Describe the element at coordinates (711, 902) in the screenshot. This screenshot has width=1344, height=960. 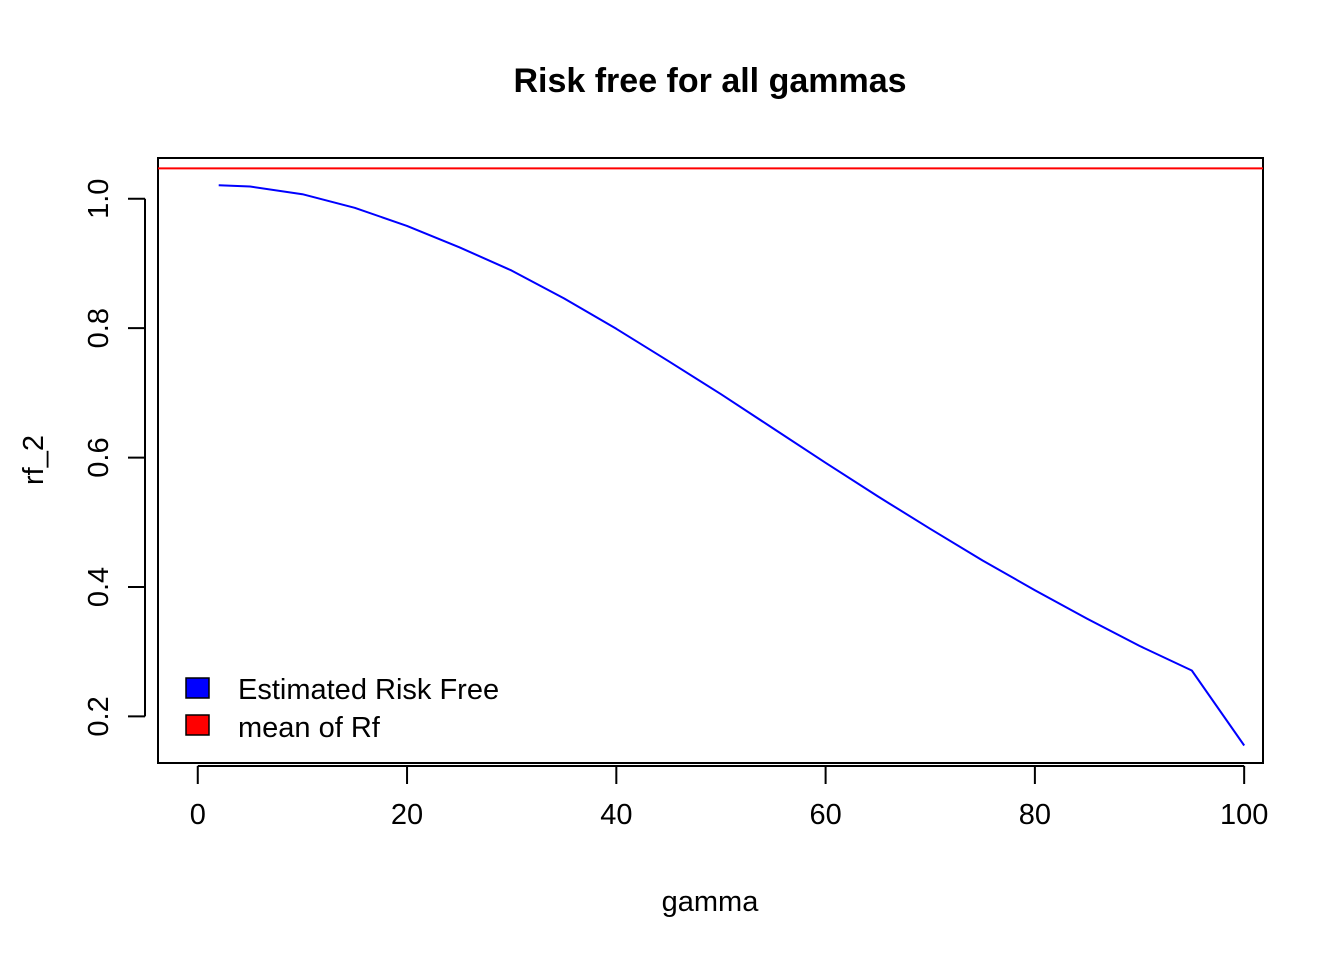
I see `x-axis-title: gamma` at that location.